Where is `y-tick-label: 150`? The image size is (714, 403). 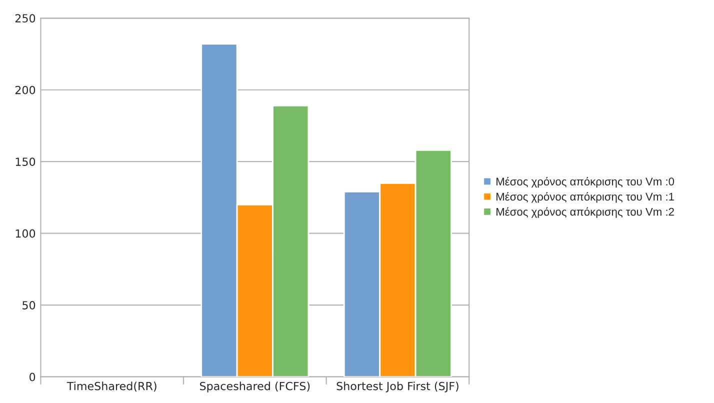
y-tick-label: 150 is located at coordinates (26, 162).